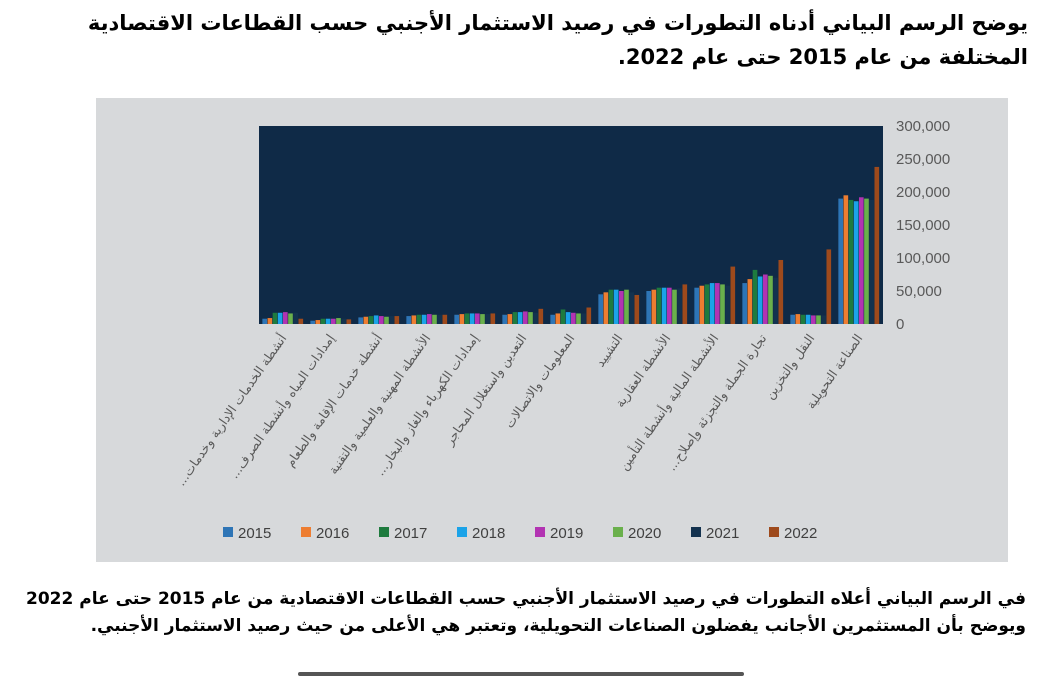 This screenshot has width=1054, height=676. Describe the element at coordinates (254, 533) in the screenshot. I see `legend-label: 2015` at that location.